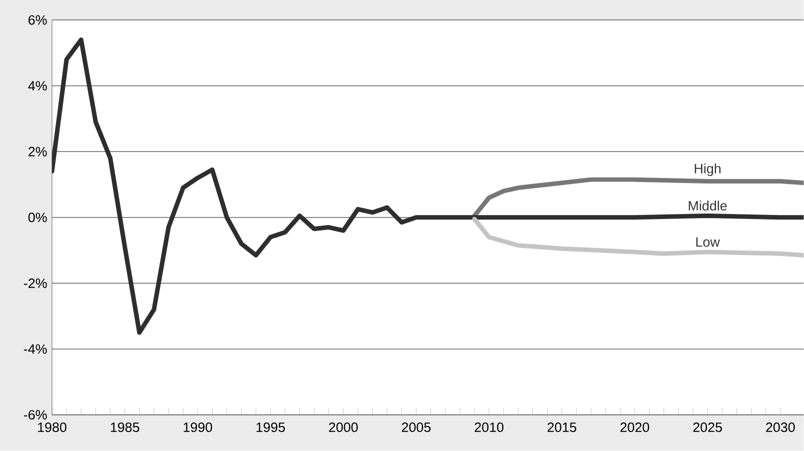 This screenshot has height=451, width=804. Describe the element at coordinates (35, 415) in the screenshot. I see `y-tick-label: -6%` at that location.